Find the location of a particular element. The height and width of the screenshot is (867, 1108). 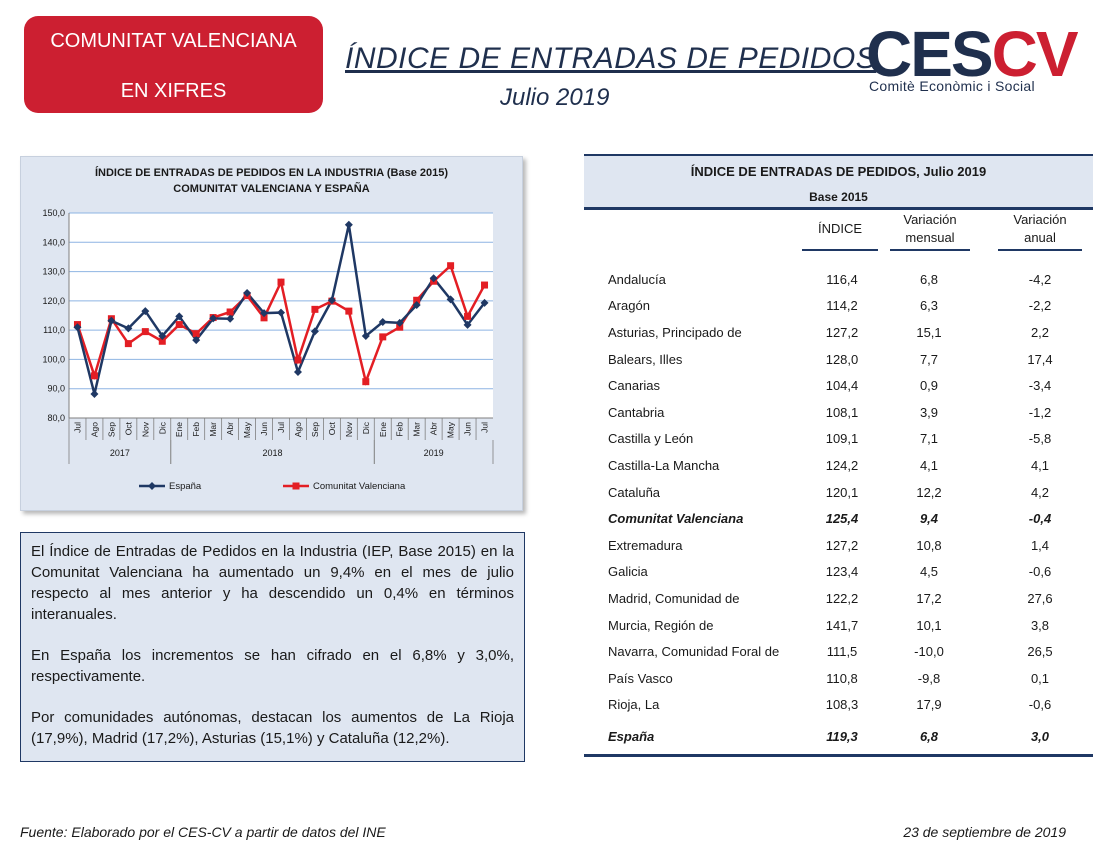

row-name: Cataluña is located at coordinates (634, 492).